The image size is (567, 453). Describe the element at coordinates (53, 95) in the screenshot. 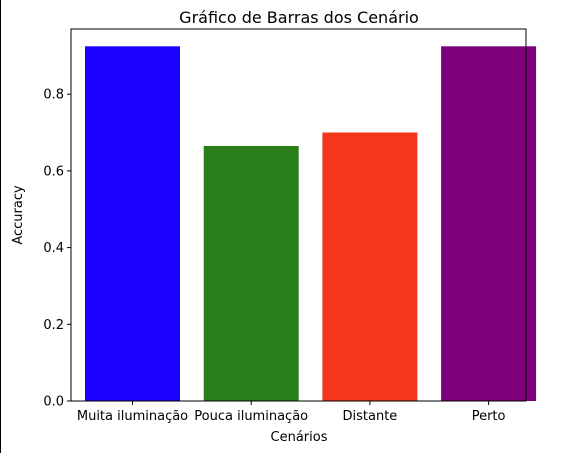

I see `y-tick-label-4: 0.8` at that location.